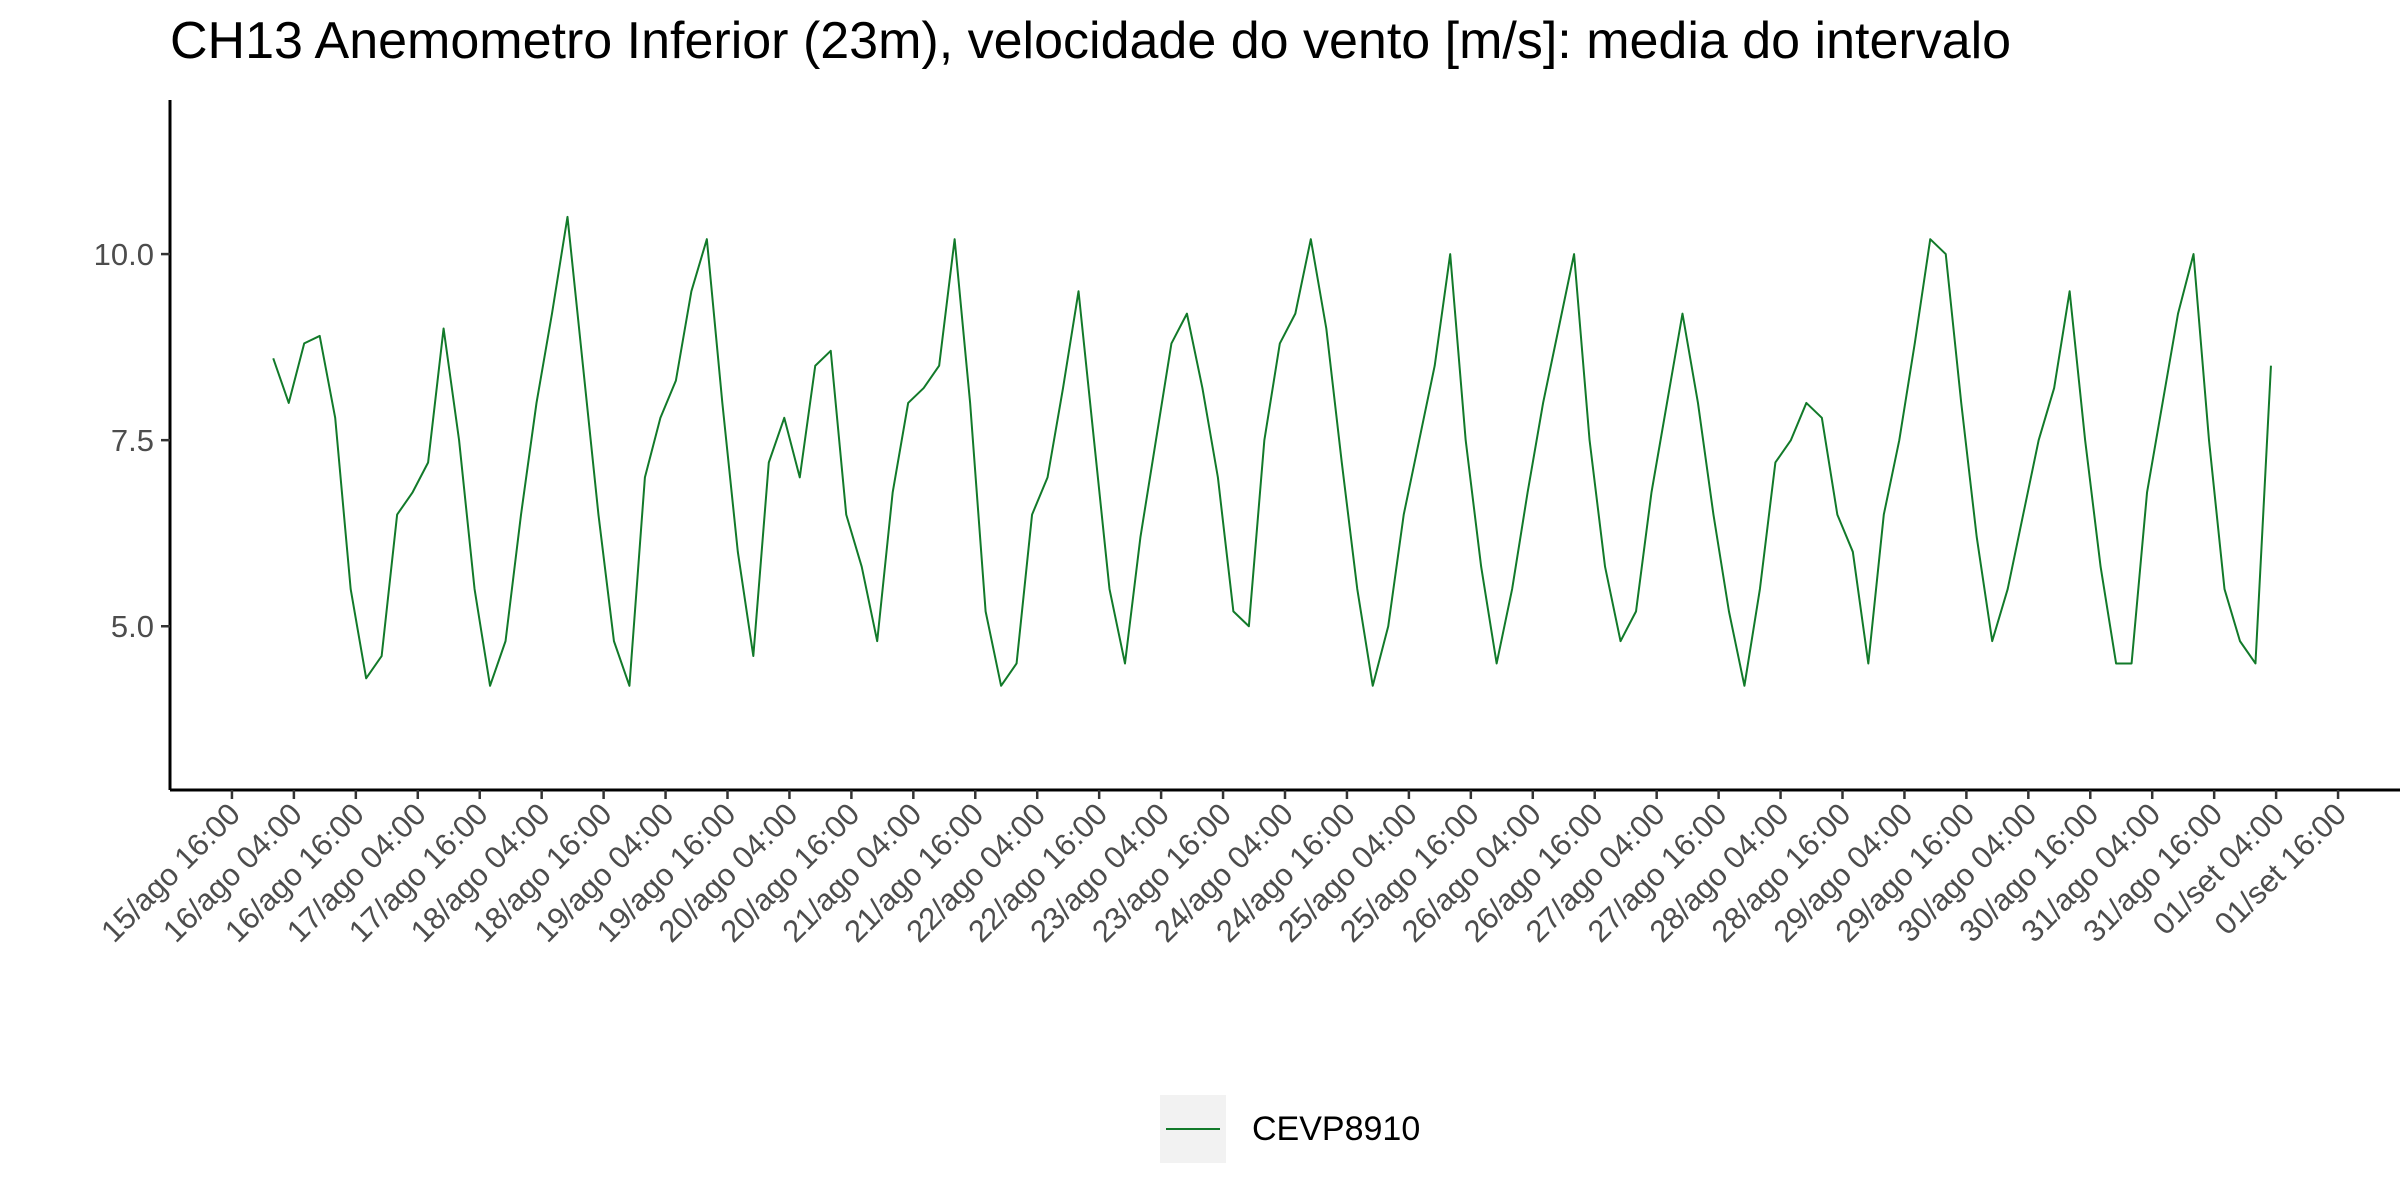 Image resolution: width=2400 pixels, height=1200 pixels. I want to click on legend-label: CEVP8910, so click(1336, 1129).